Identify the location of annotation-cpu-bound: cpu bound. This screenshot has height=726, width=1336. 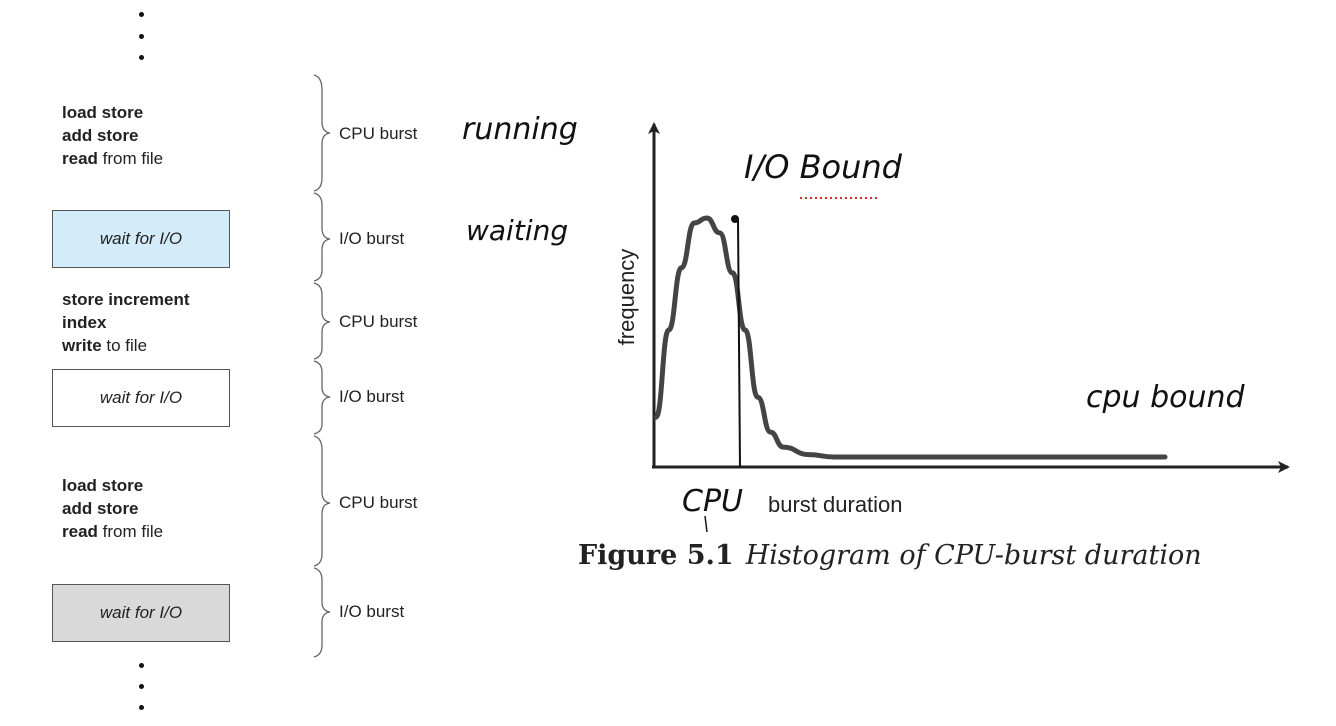
(1165, 397).